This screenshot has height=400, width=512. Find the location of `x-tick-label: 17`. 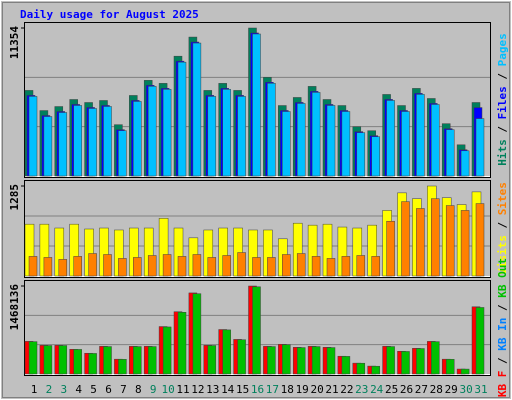

x-tick-label: 17 is located at coordinates (272, 389).